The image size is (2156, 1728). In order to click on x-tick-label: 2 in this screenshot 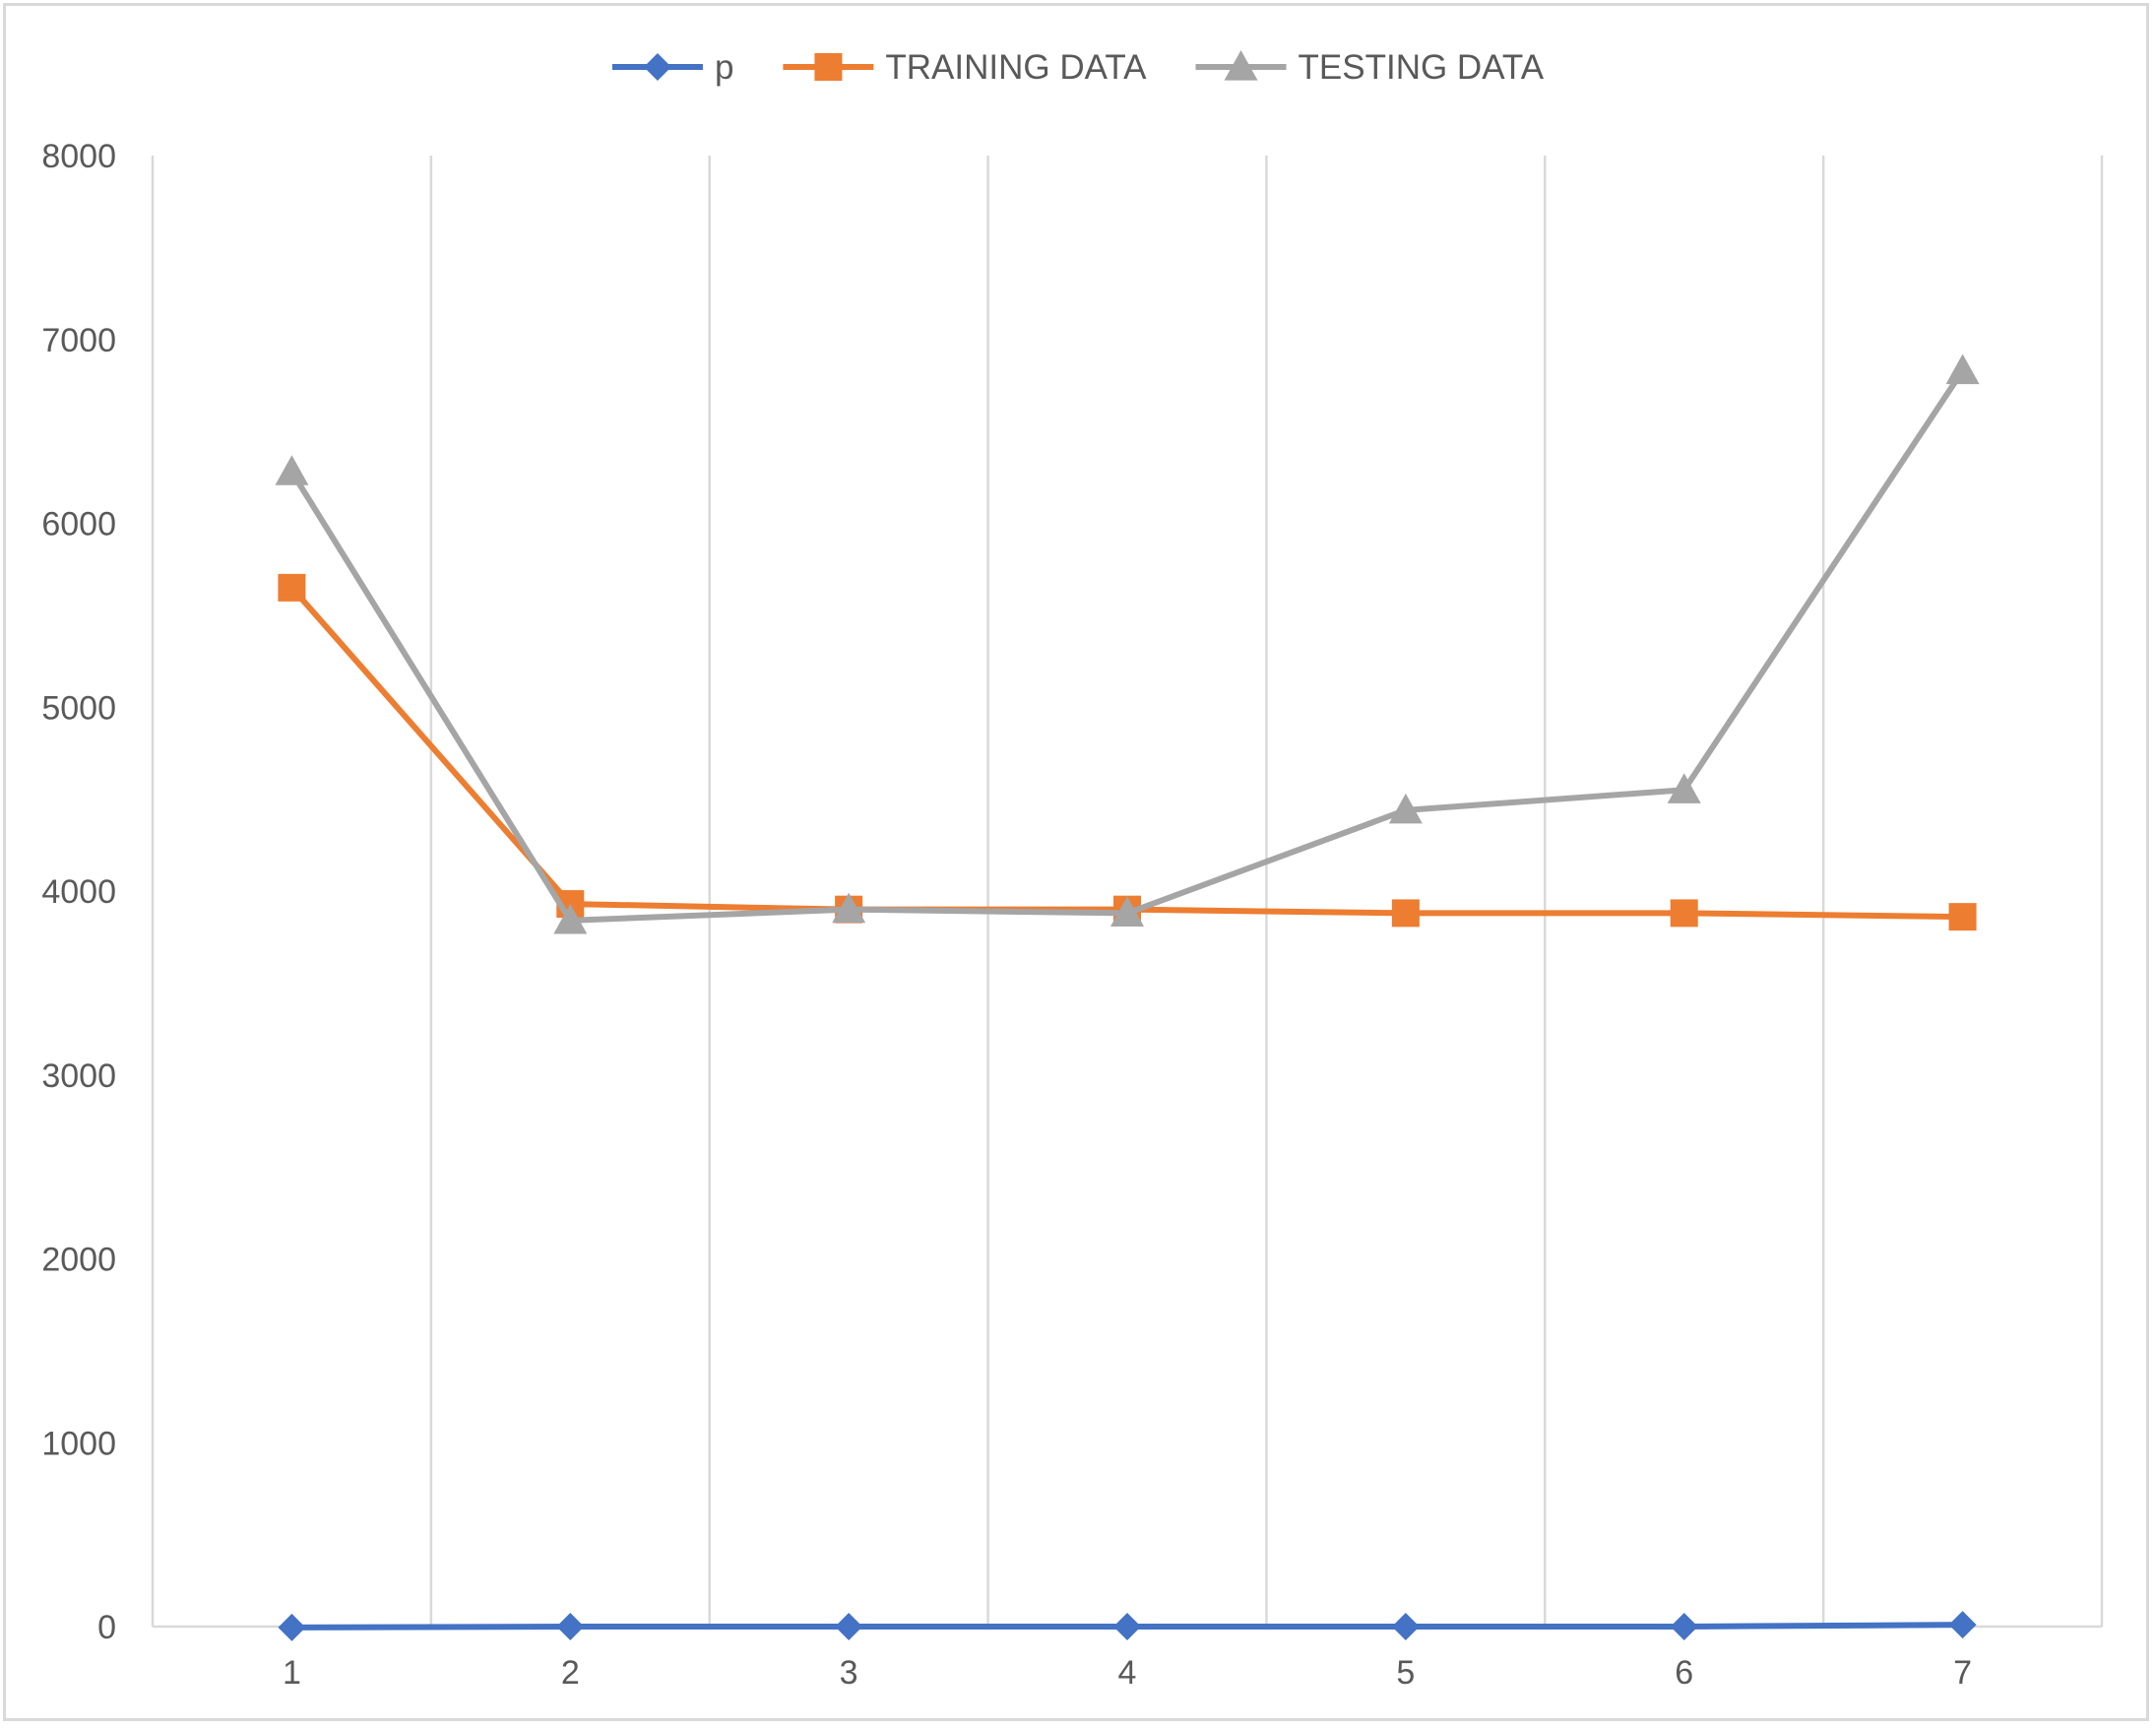, I will do `click(571, 1673)`.